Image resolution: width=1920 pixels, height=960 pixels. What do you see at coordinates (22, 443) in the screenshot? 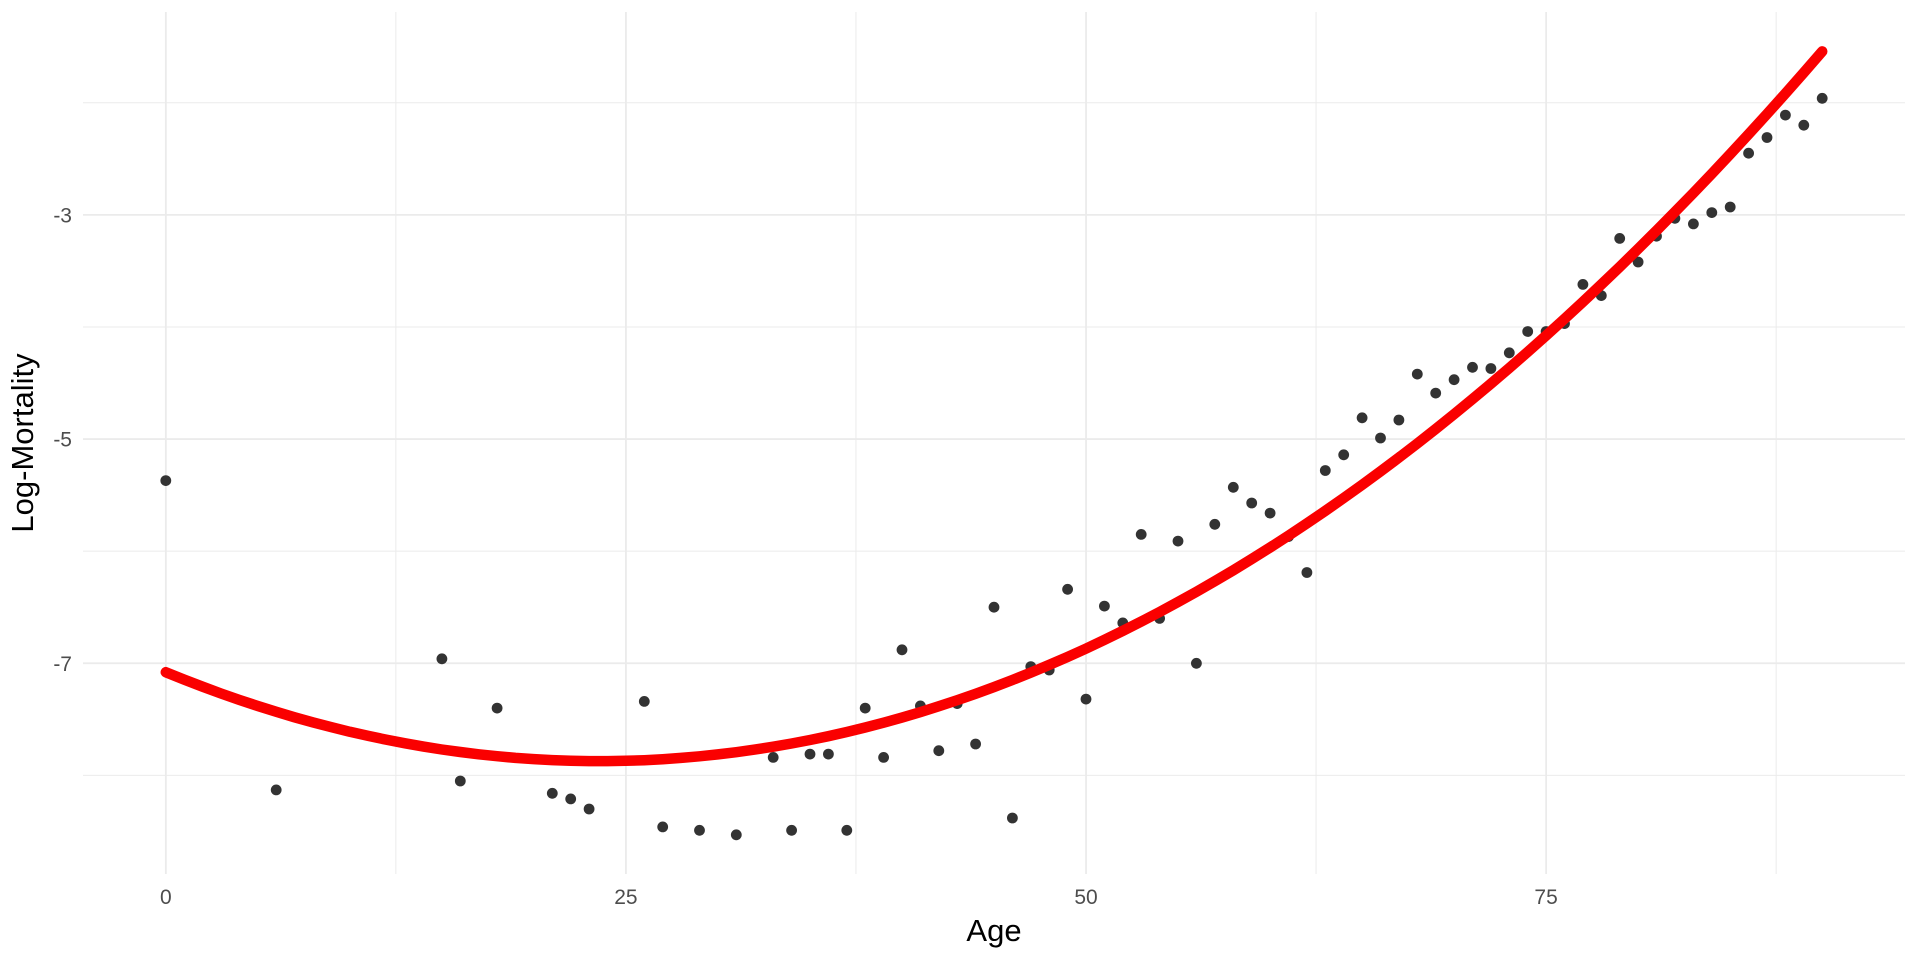
I see `y-axis-title: Log-Mortality` at bounding box center [22, 443].